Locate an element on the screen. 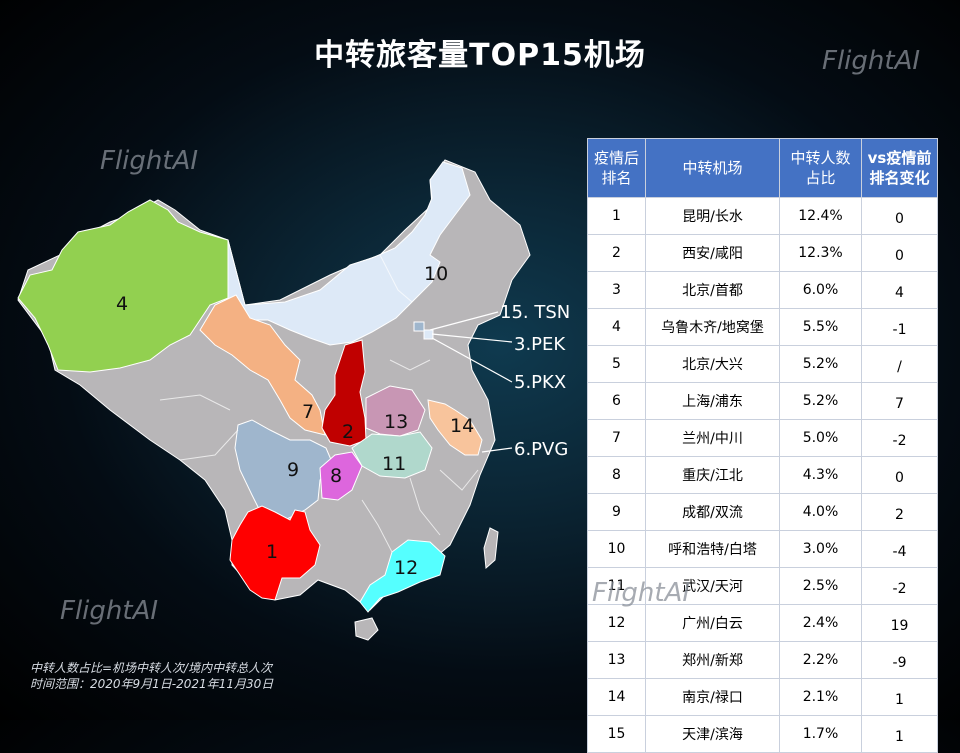  header-rank-change: vs疫情前 排名变化 is located at coordinates (899, 168).